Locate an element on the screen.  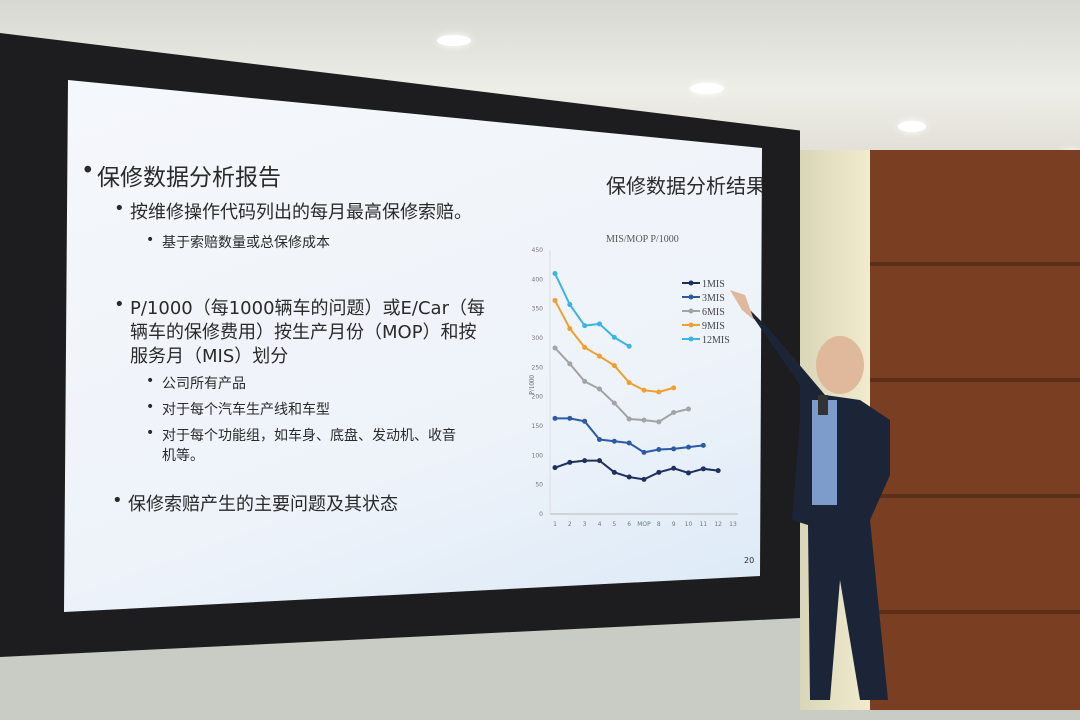
bullet-continued: 辆车的保修费用）按生产月份（MOP）和按 is located at coordinates (303, 332).